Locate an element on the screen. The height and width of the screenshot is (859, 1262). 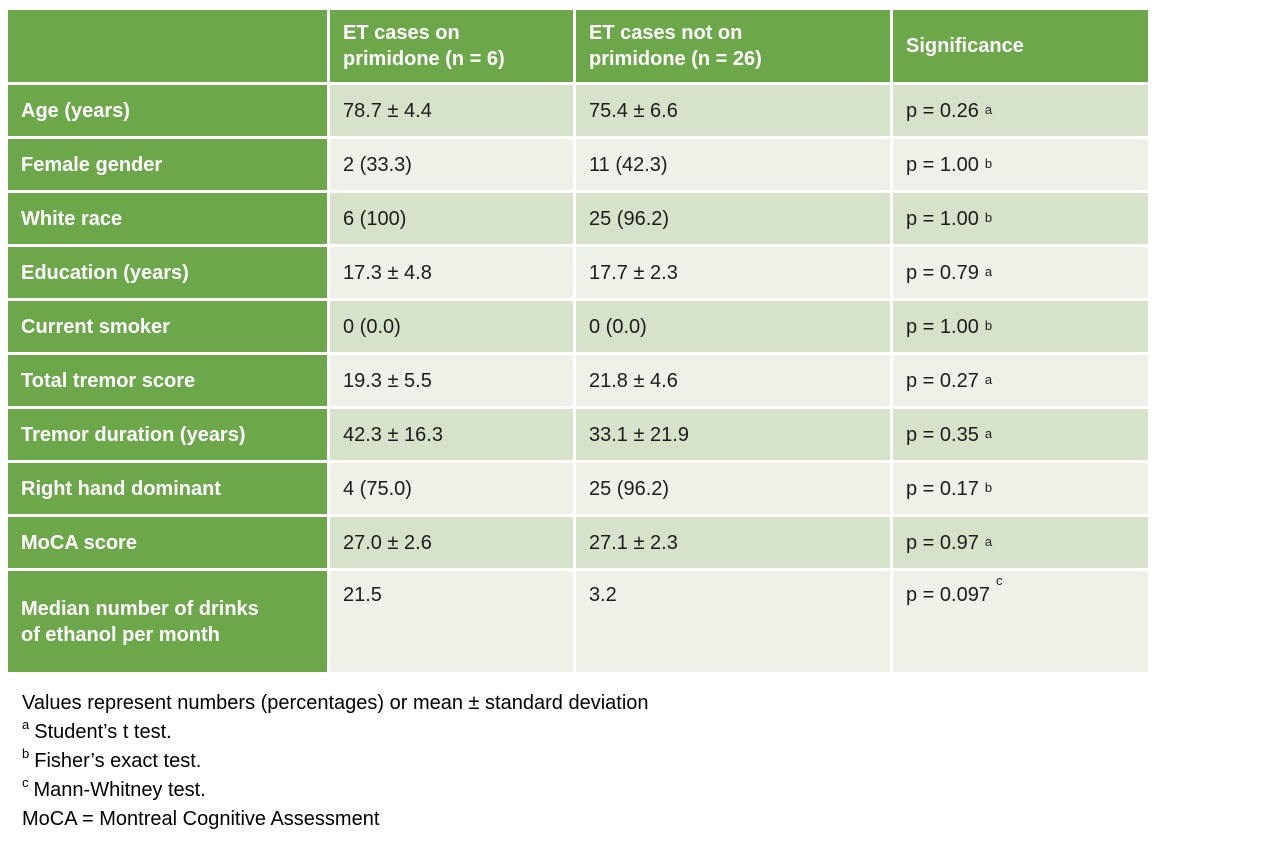
cell-significance: p = 0.35 a is located at coordinates (1020, 434).